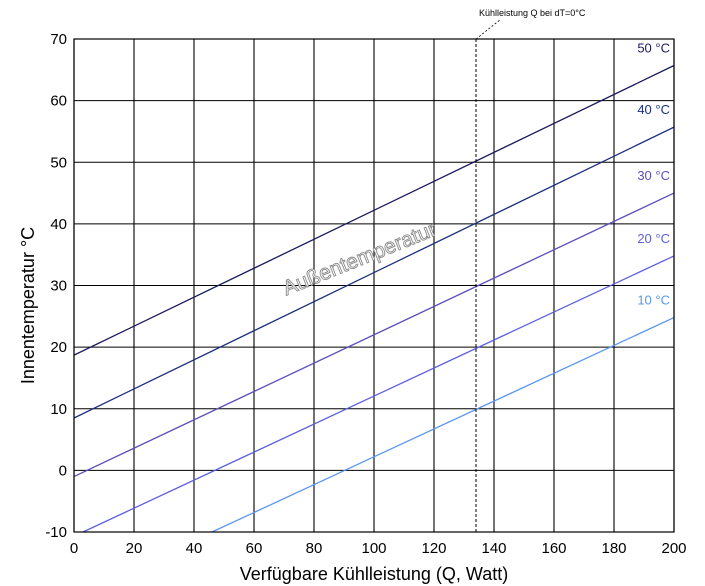 The image size is (705, 586). What do you see at coordinates (553, 548) in the screenshot?
I see `x-tick-label: 160` at bounding box center [553, 548].